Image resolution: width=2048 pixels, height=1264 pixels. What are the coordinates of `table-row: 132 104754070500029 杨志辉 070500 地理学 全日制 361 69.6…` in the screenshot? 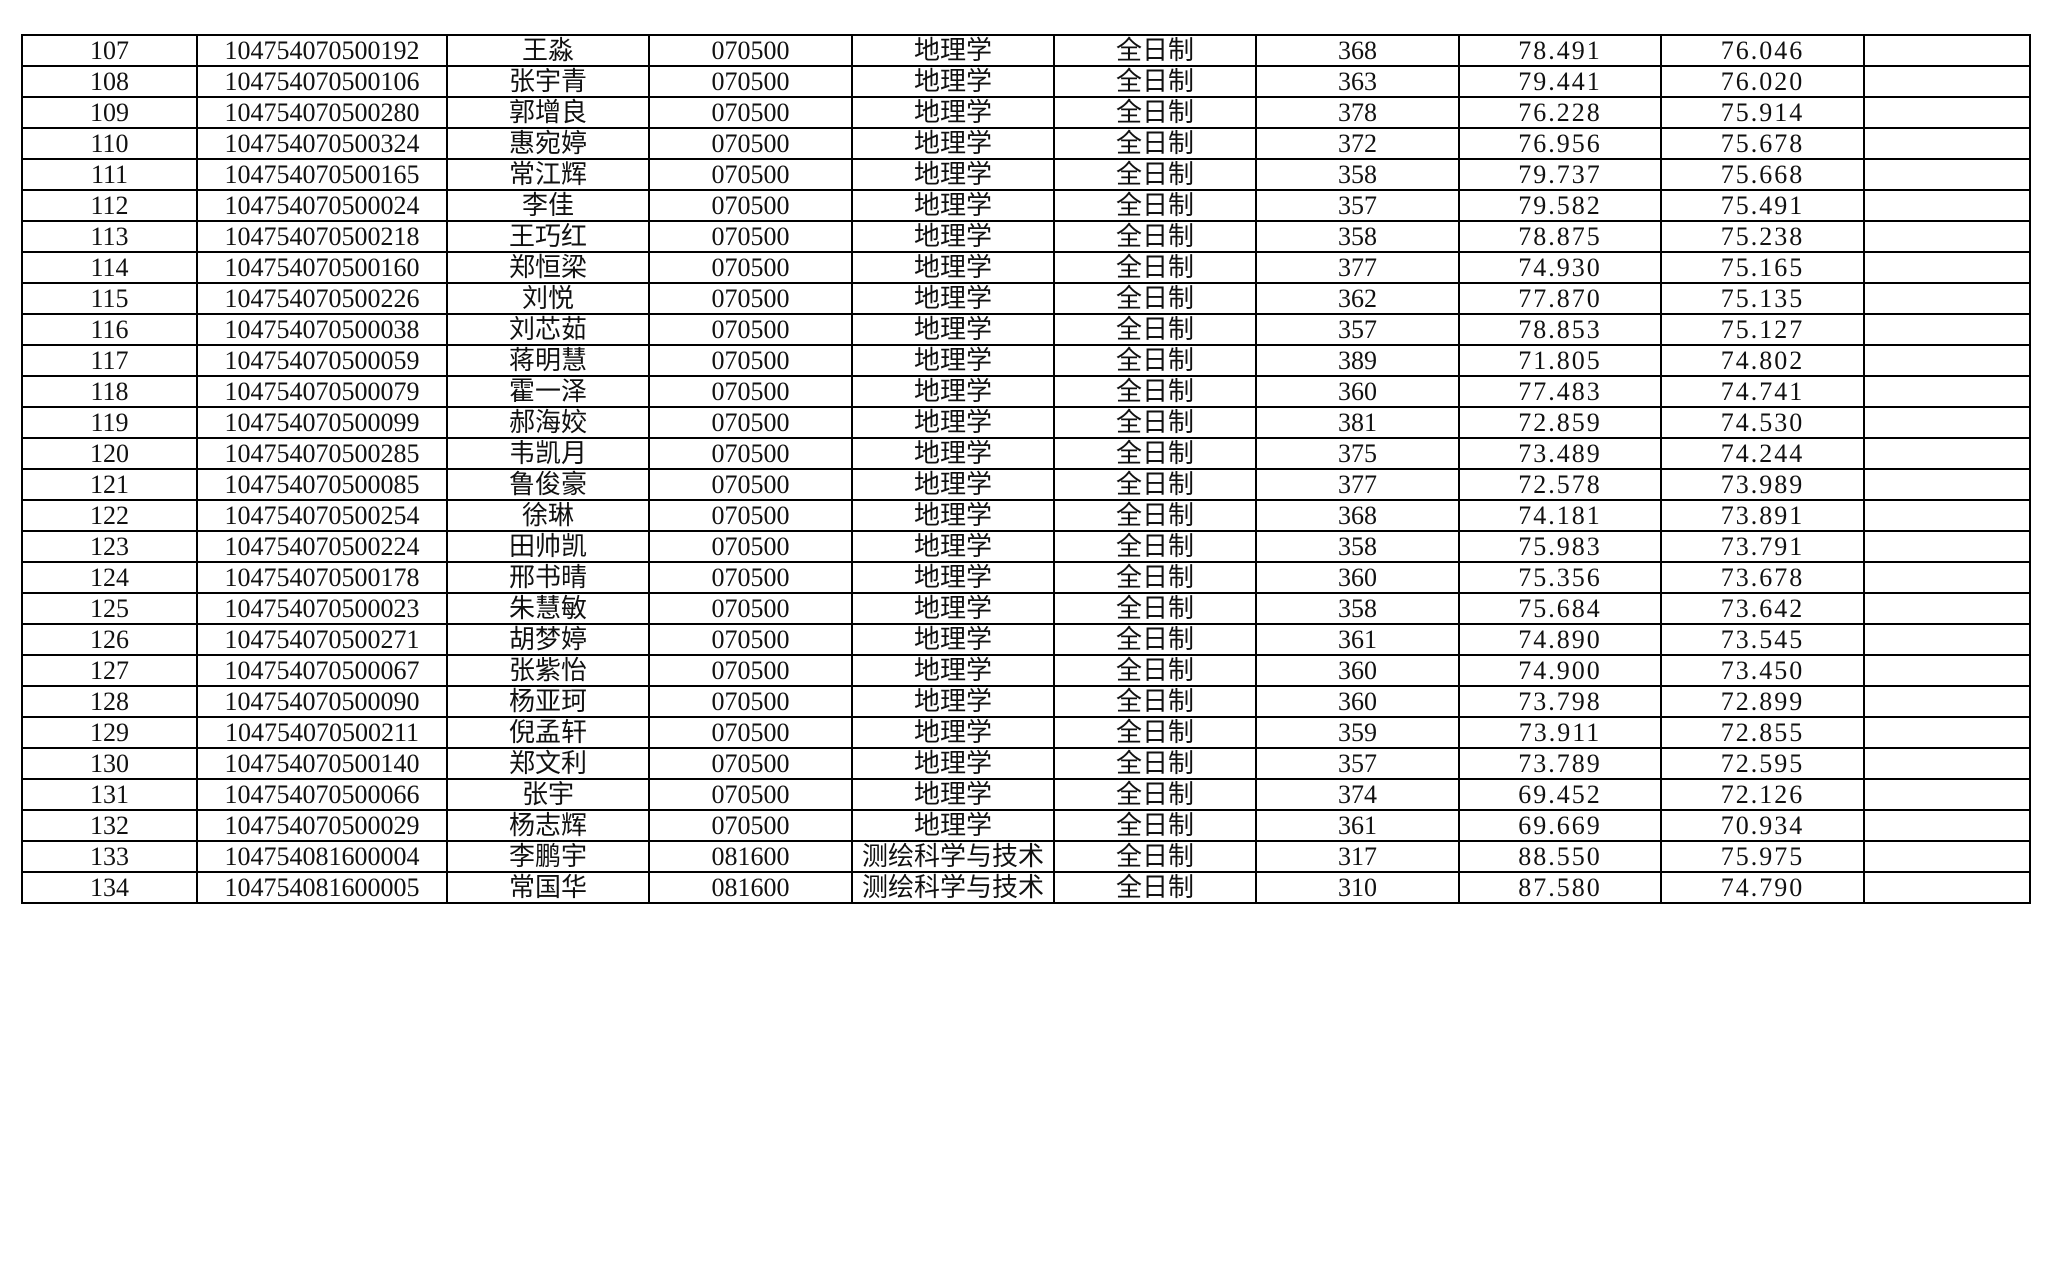 It's located at (1026, 825).